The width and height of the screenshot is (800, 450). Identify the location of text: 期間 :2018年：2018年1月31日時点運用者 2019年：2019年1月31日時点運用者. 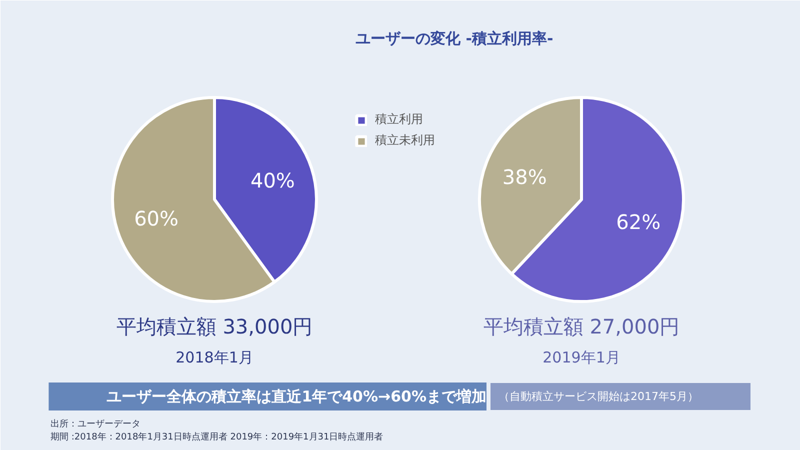
(217, 437).